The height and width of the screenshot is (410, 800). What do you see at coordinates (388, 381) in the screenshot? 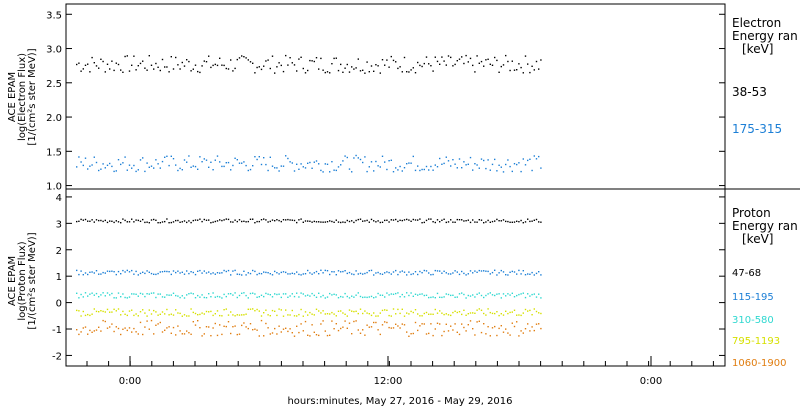
I see `x-tick-label-1: 12:00` at bounding box center [388, 381].